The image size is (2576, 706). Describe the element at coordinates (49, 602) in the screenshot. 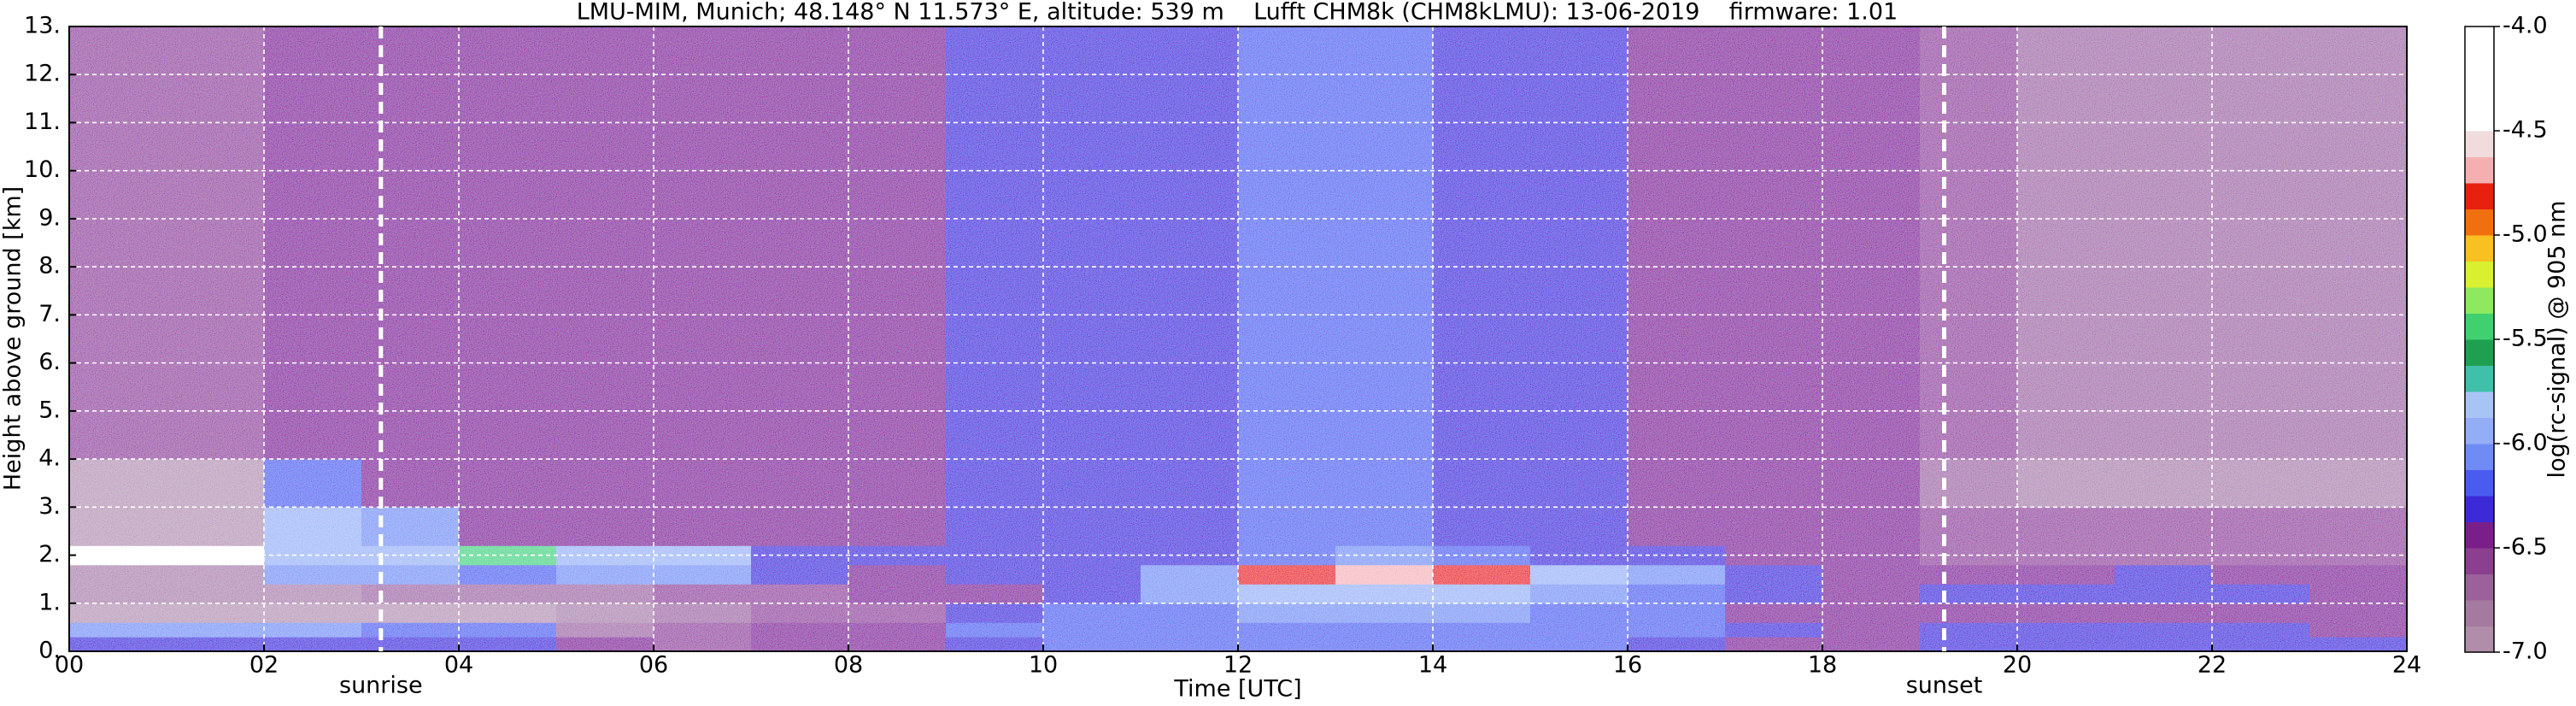

I see `y-tick-label: 1.` at that location.